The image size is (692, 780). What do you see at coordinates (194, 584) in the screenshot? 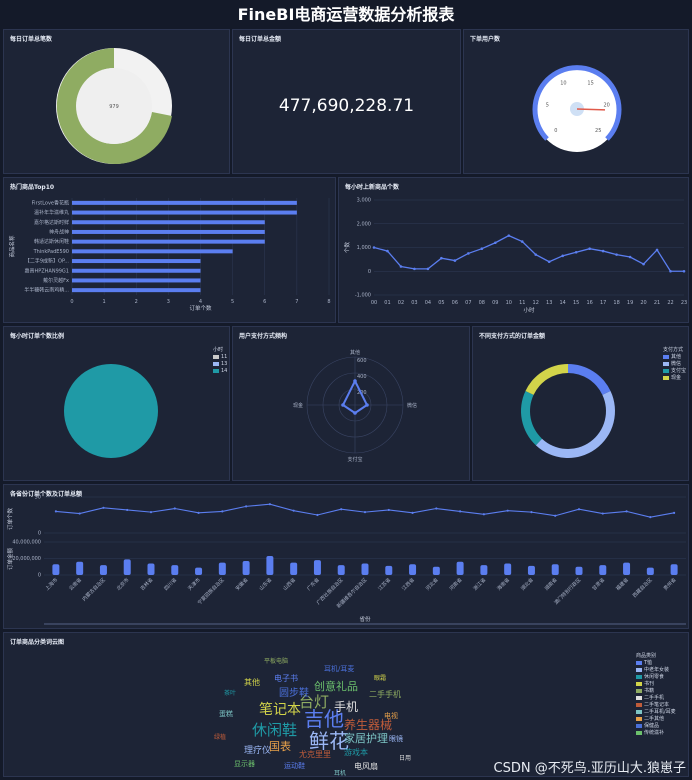
I see `x-tick-label: 天津市` at bounding box center [194, 584].